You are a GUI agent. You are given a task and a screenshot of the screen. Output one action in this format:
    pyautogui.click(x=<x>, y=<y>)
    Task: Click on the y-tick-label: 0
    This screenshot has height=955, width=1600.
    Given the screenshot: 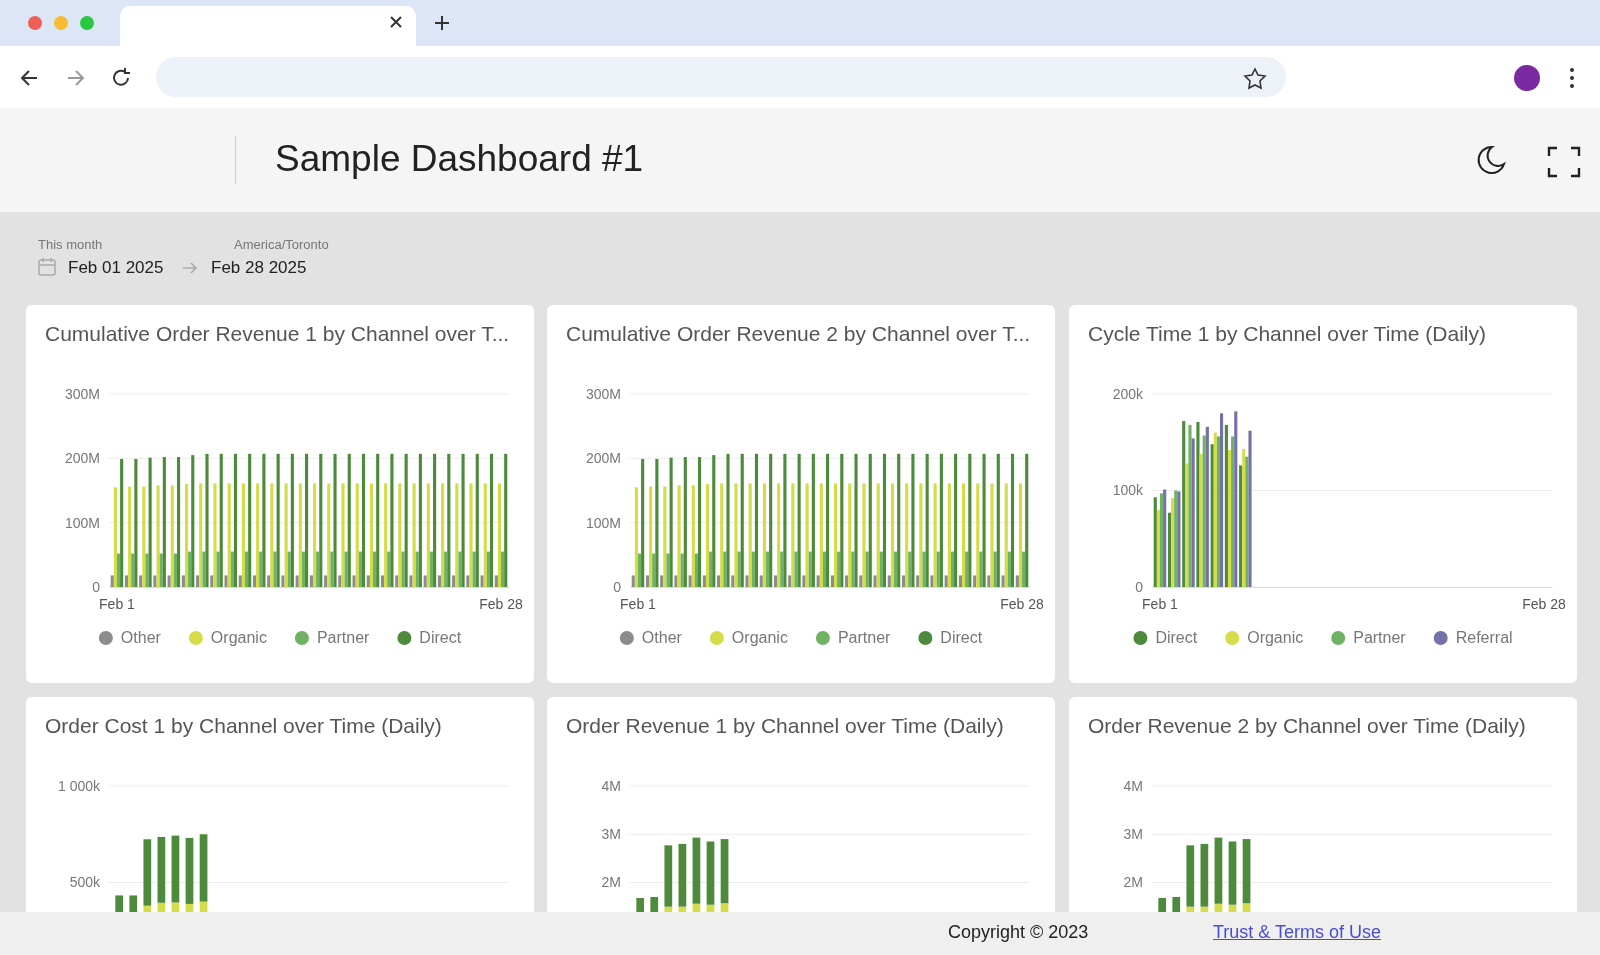 What is the action you would take?
    pyautogui.click(x=1139, y=586)
    